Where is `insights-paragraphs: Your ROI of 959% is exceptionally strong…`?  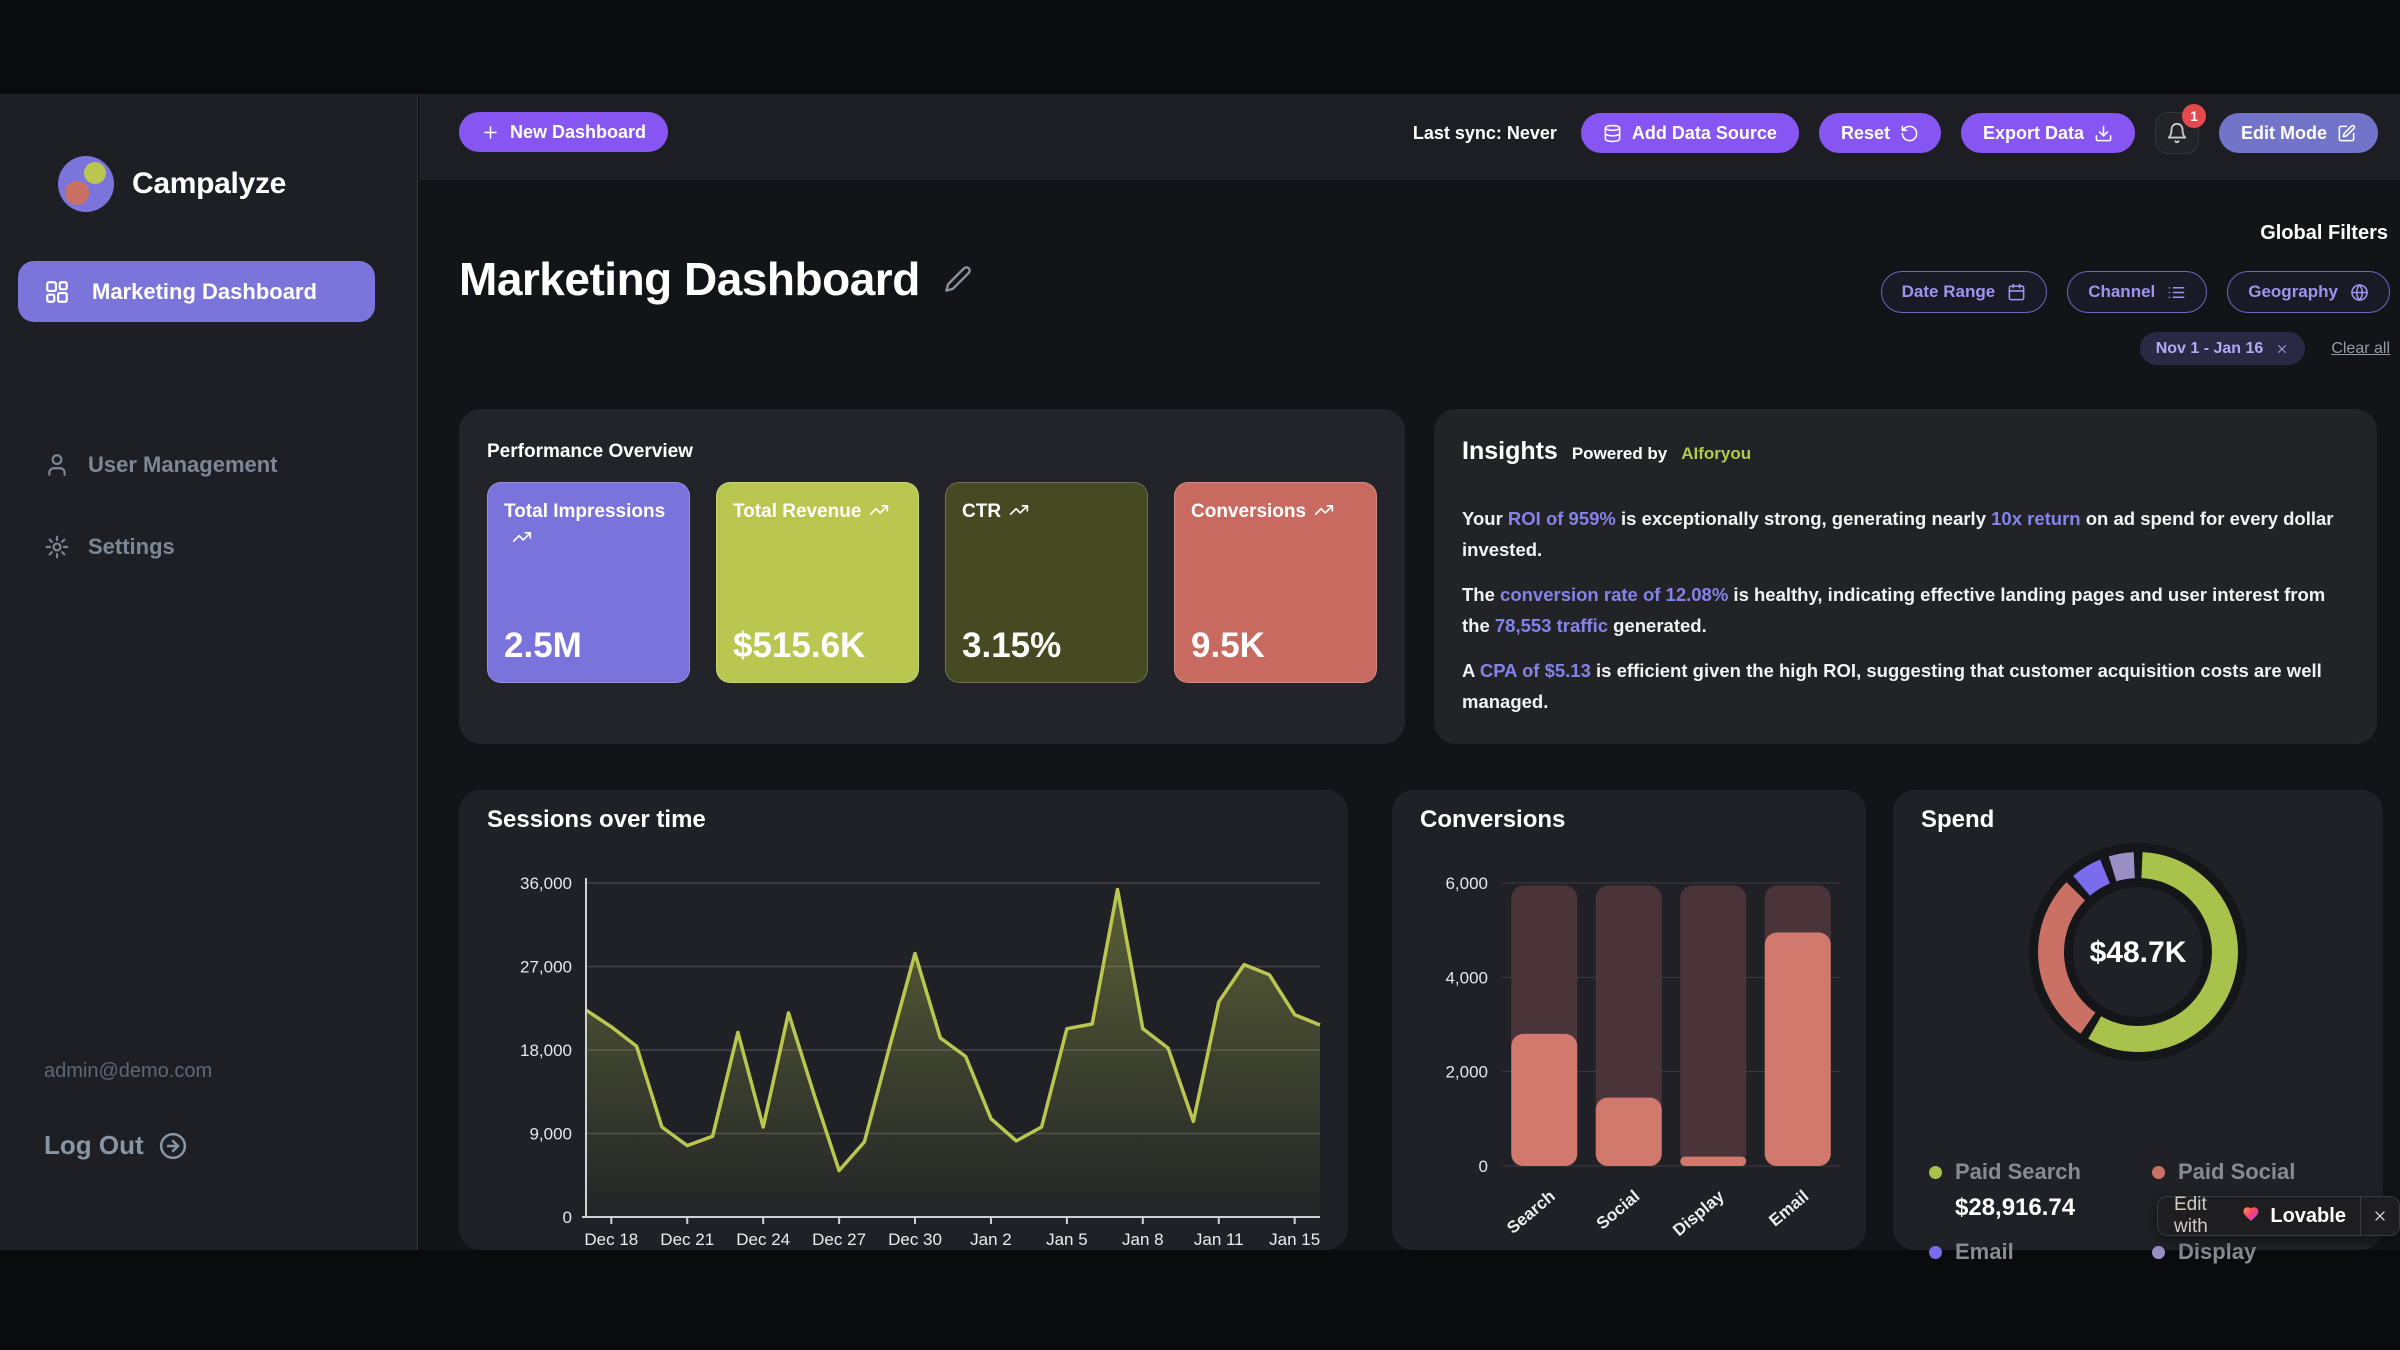 insights-paragraphs: Your ROI of 959% is exceptionally strong… is located at coordinates (1898, 610).